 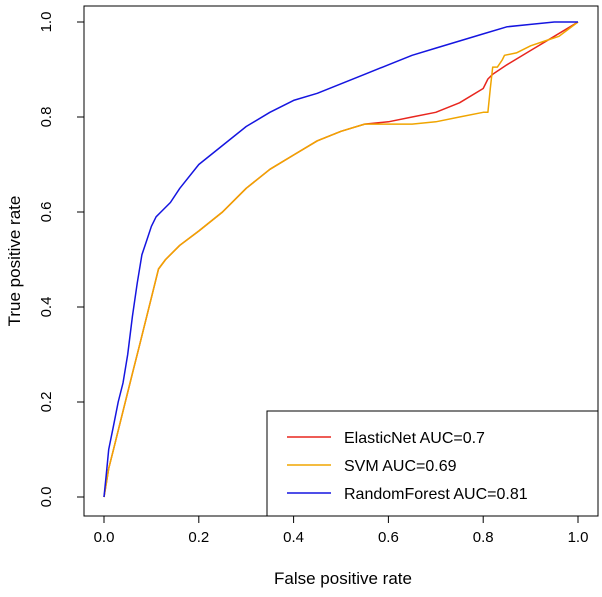 I want to click on legend-label-svm: SVM AUC=0.69, so click(x=400, y=466).